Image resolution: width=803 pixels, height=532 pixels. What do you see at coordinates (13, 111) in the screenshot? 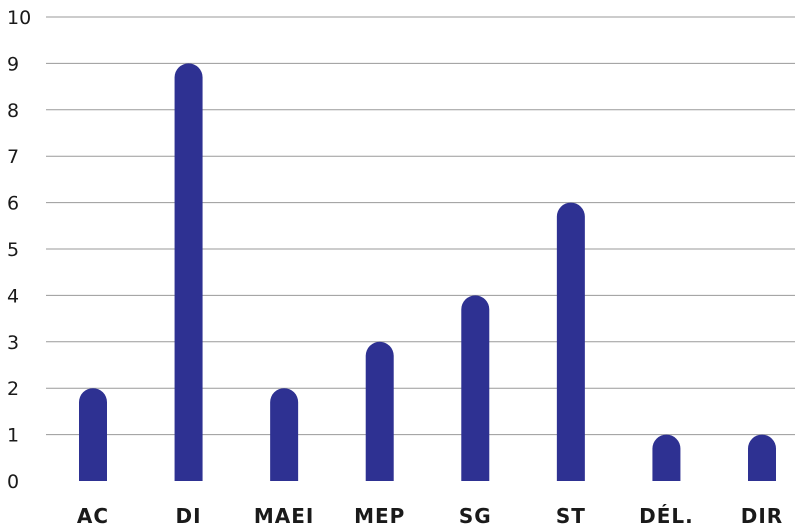
I see `y-tick-label: 8` at bounding box center [13, 111].